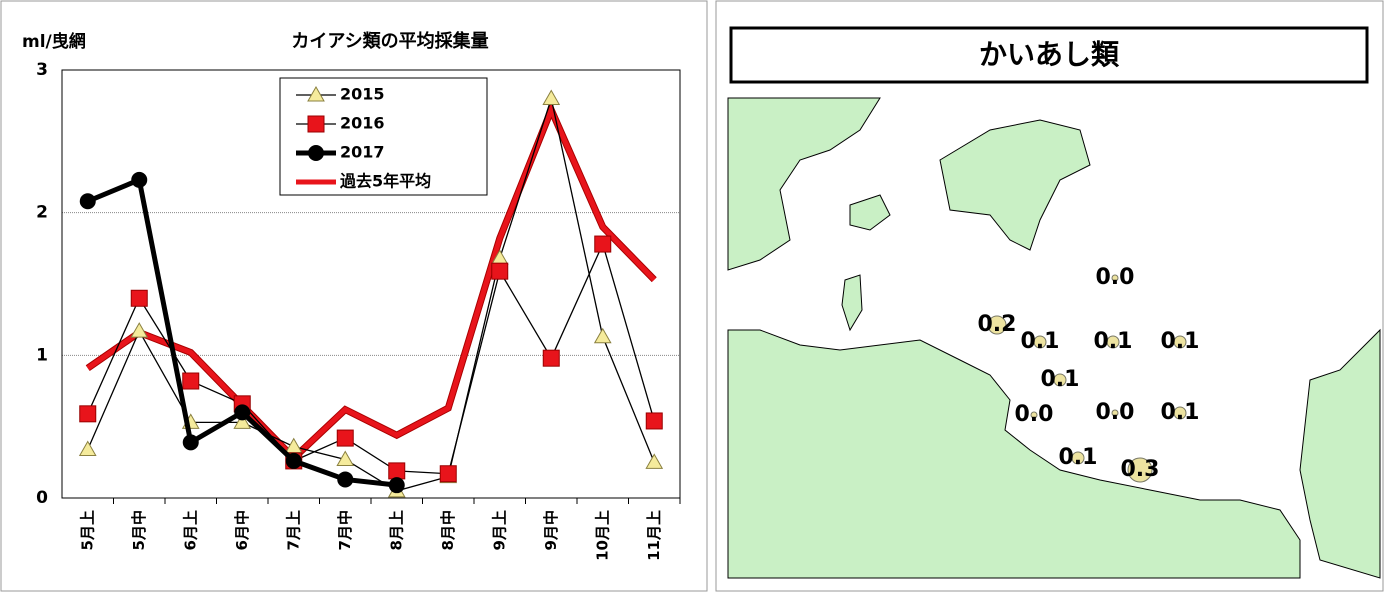  What do you see at coordinates (54, 41) in the screenshot?
I see `y-axis-label: ml/曳網` at bounding box center [54, 41].